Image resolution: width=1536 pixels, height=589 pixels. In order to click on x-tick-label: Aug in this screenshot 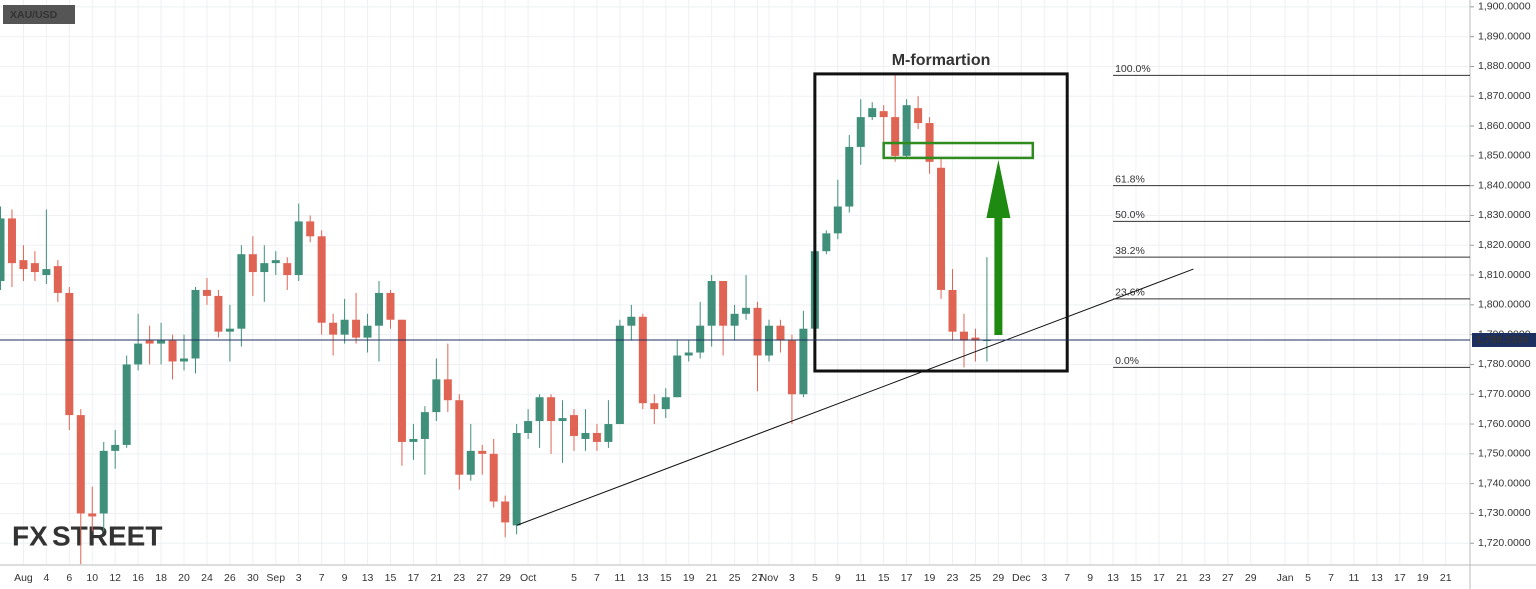, I will do `click(23, 578)`.